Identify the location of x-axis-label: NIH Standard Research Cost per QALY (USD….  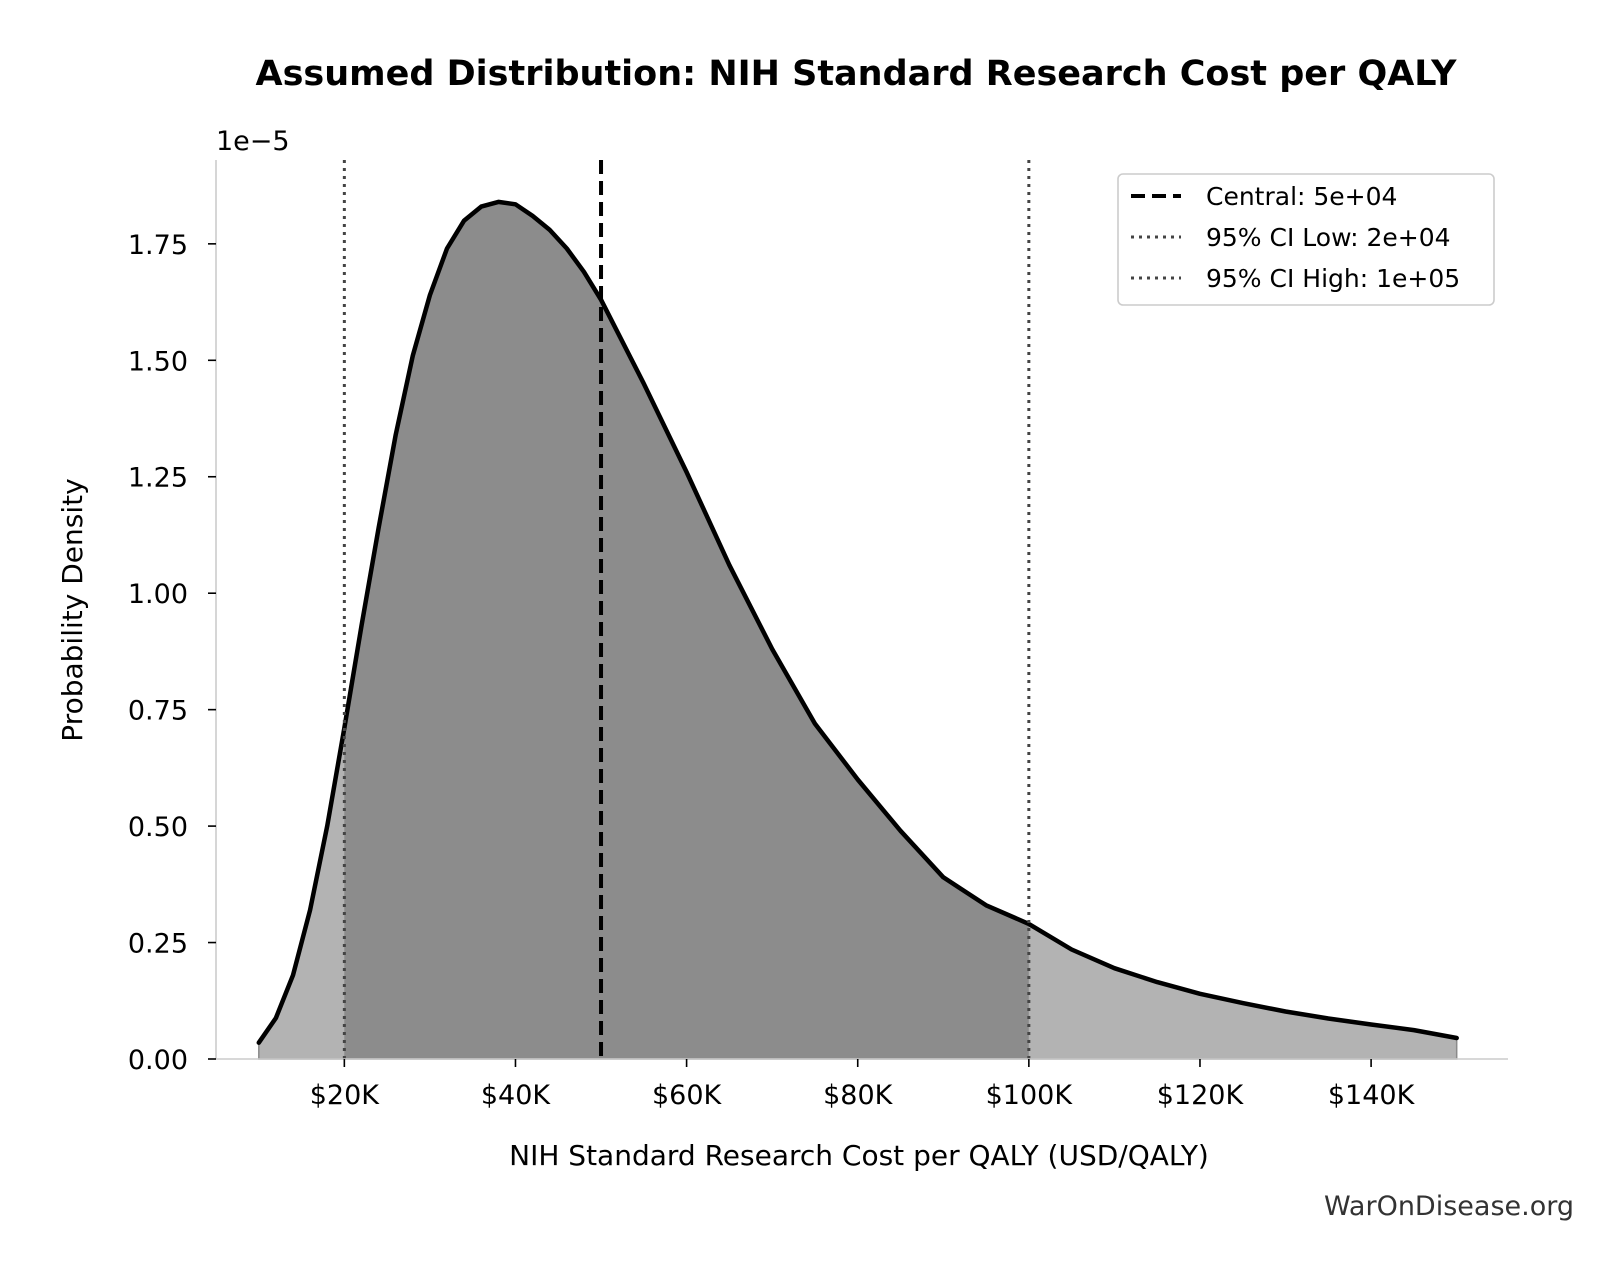
(859, 1155).